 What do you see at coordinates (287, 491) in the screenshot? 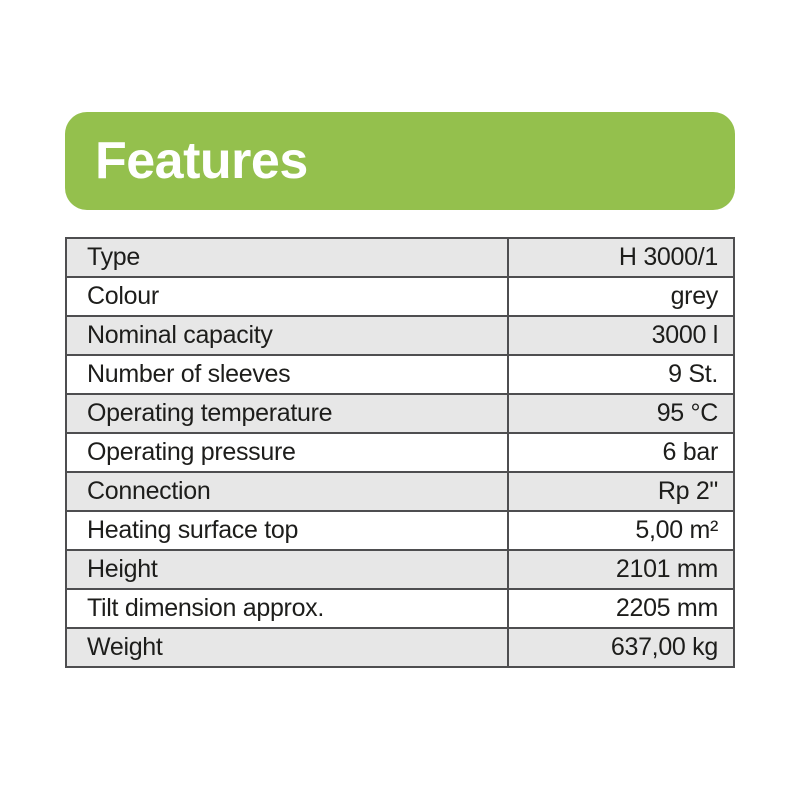
I see `spec-label: Connection` at bounding box center [287, 491].